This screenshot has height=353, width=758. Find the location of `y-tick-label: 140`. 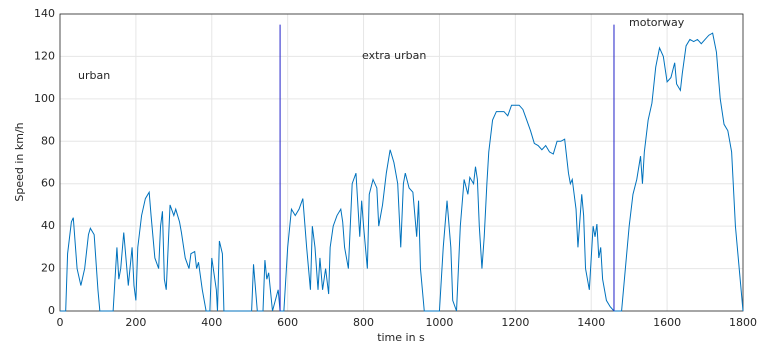

y-tick-label: 140 is located at coordinates (44, 13).